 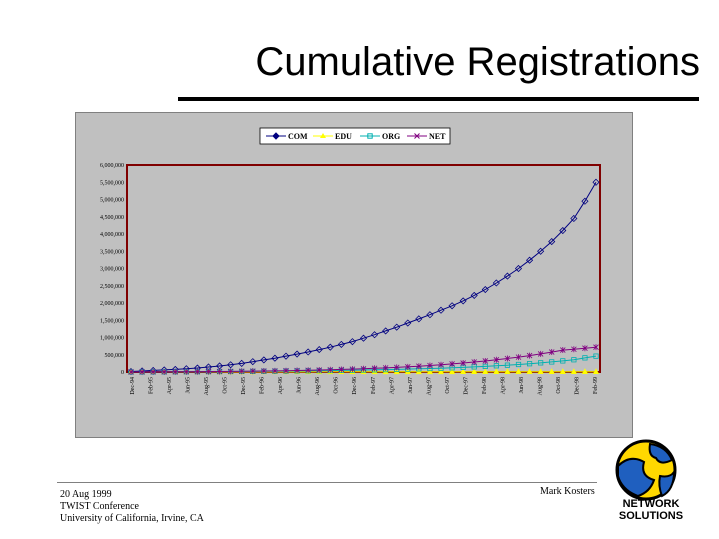 I want to click on y-tick-label: 3,500,000, so click(x=112, y=252).